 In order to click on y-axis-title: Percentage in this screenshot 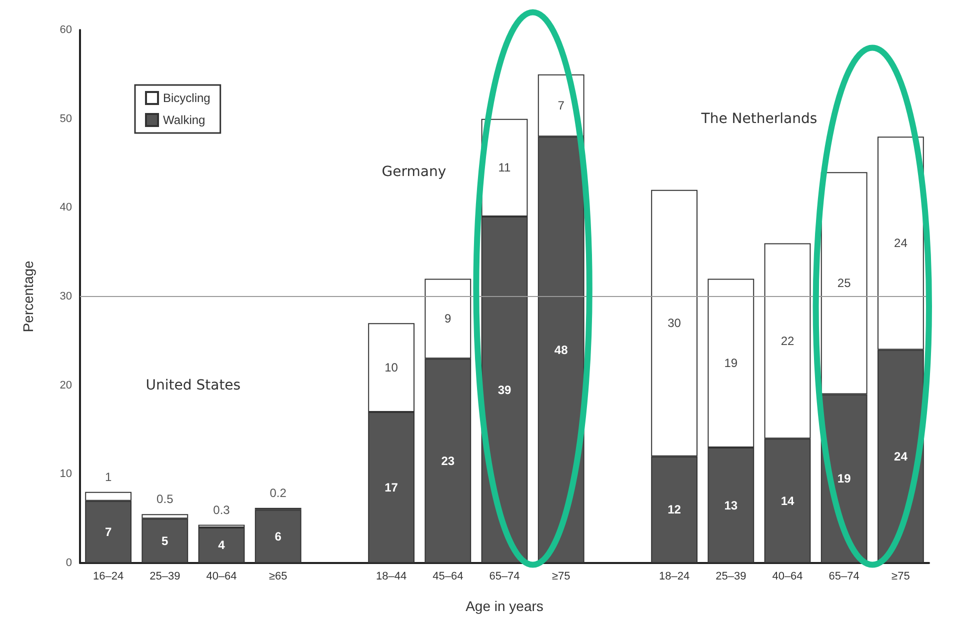, I will do `click(28, 296)`.